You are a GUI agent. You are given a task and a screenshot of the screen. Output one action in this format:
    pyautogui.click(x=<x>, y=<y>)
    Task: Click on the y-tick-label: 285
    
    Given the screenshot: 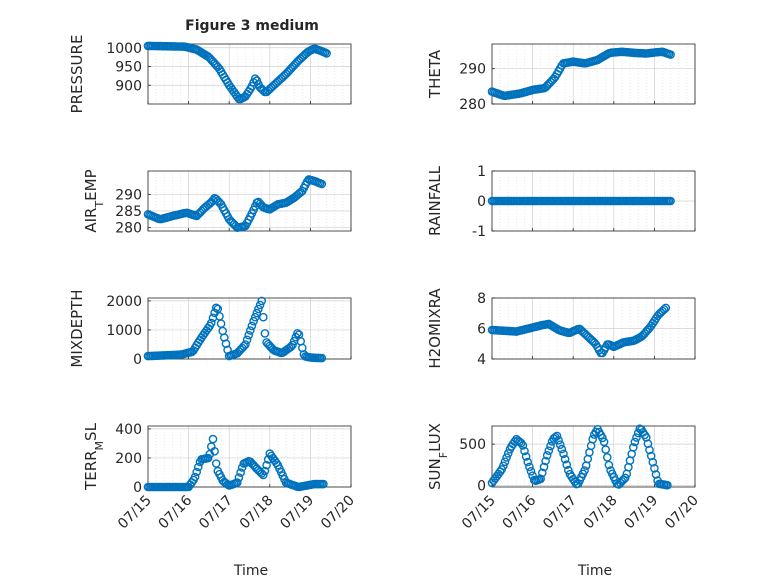 What is the action you would take?
    pyautogui.click(x=128, y=212)
    